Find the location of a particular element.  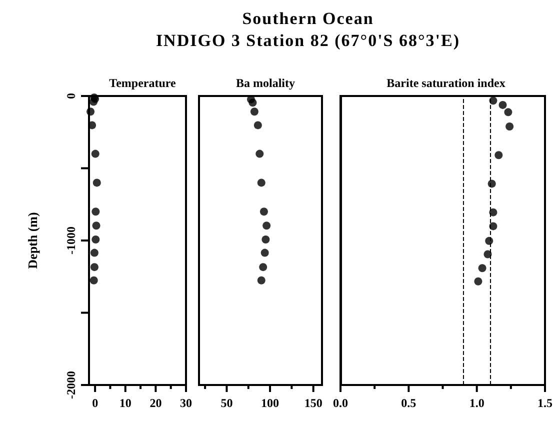

text: INDIGO 3 Station 82 (67°0'S 68°3'E) is located at coordinates (308, 41).